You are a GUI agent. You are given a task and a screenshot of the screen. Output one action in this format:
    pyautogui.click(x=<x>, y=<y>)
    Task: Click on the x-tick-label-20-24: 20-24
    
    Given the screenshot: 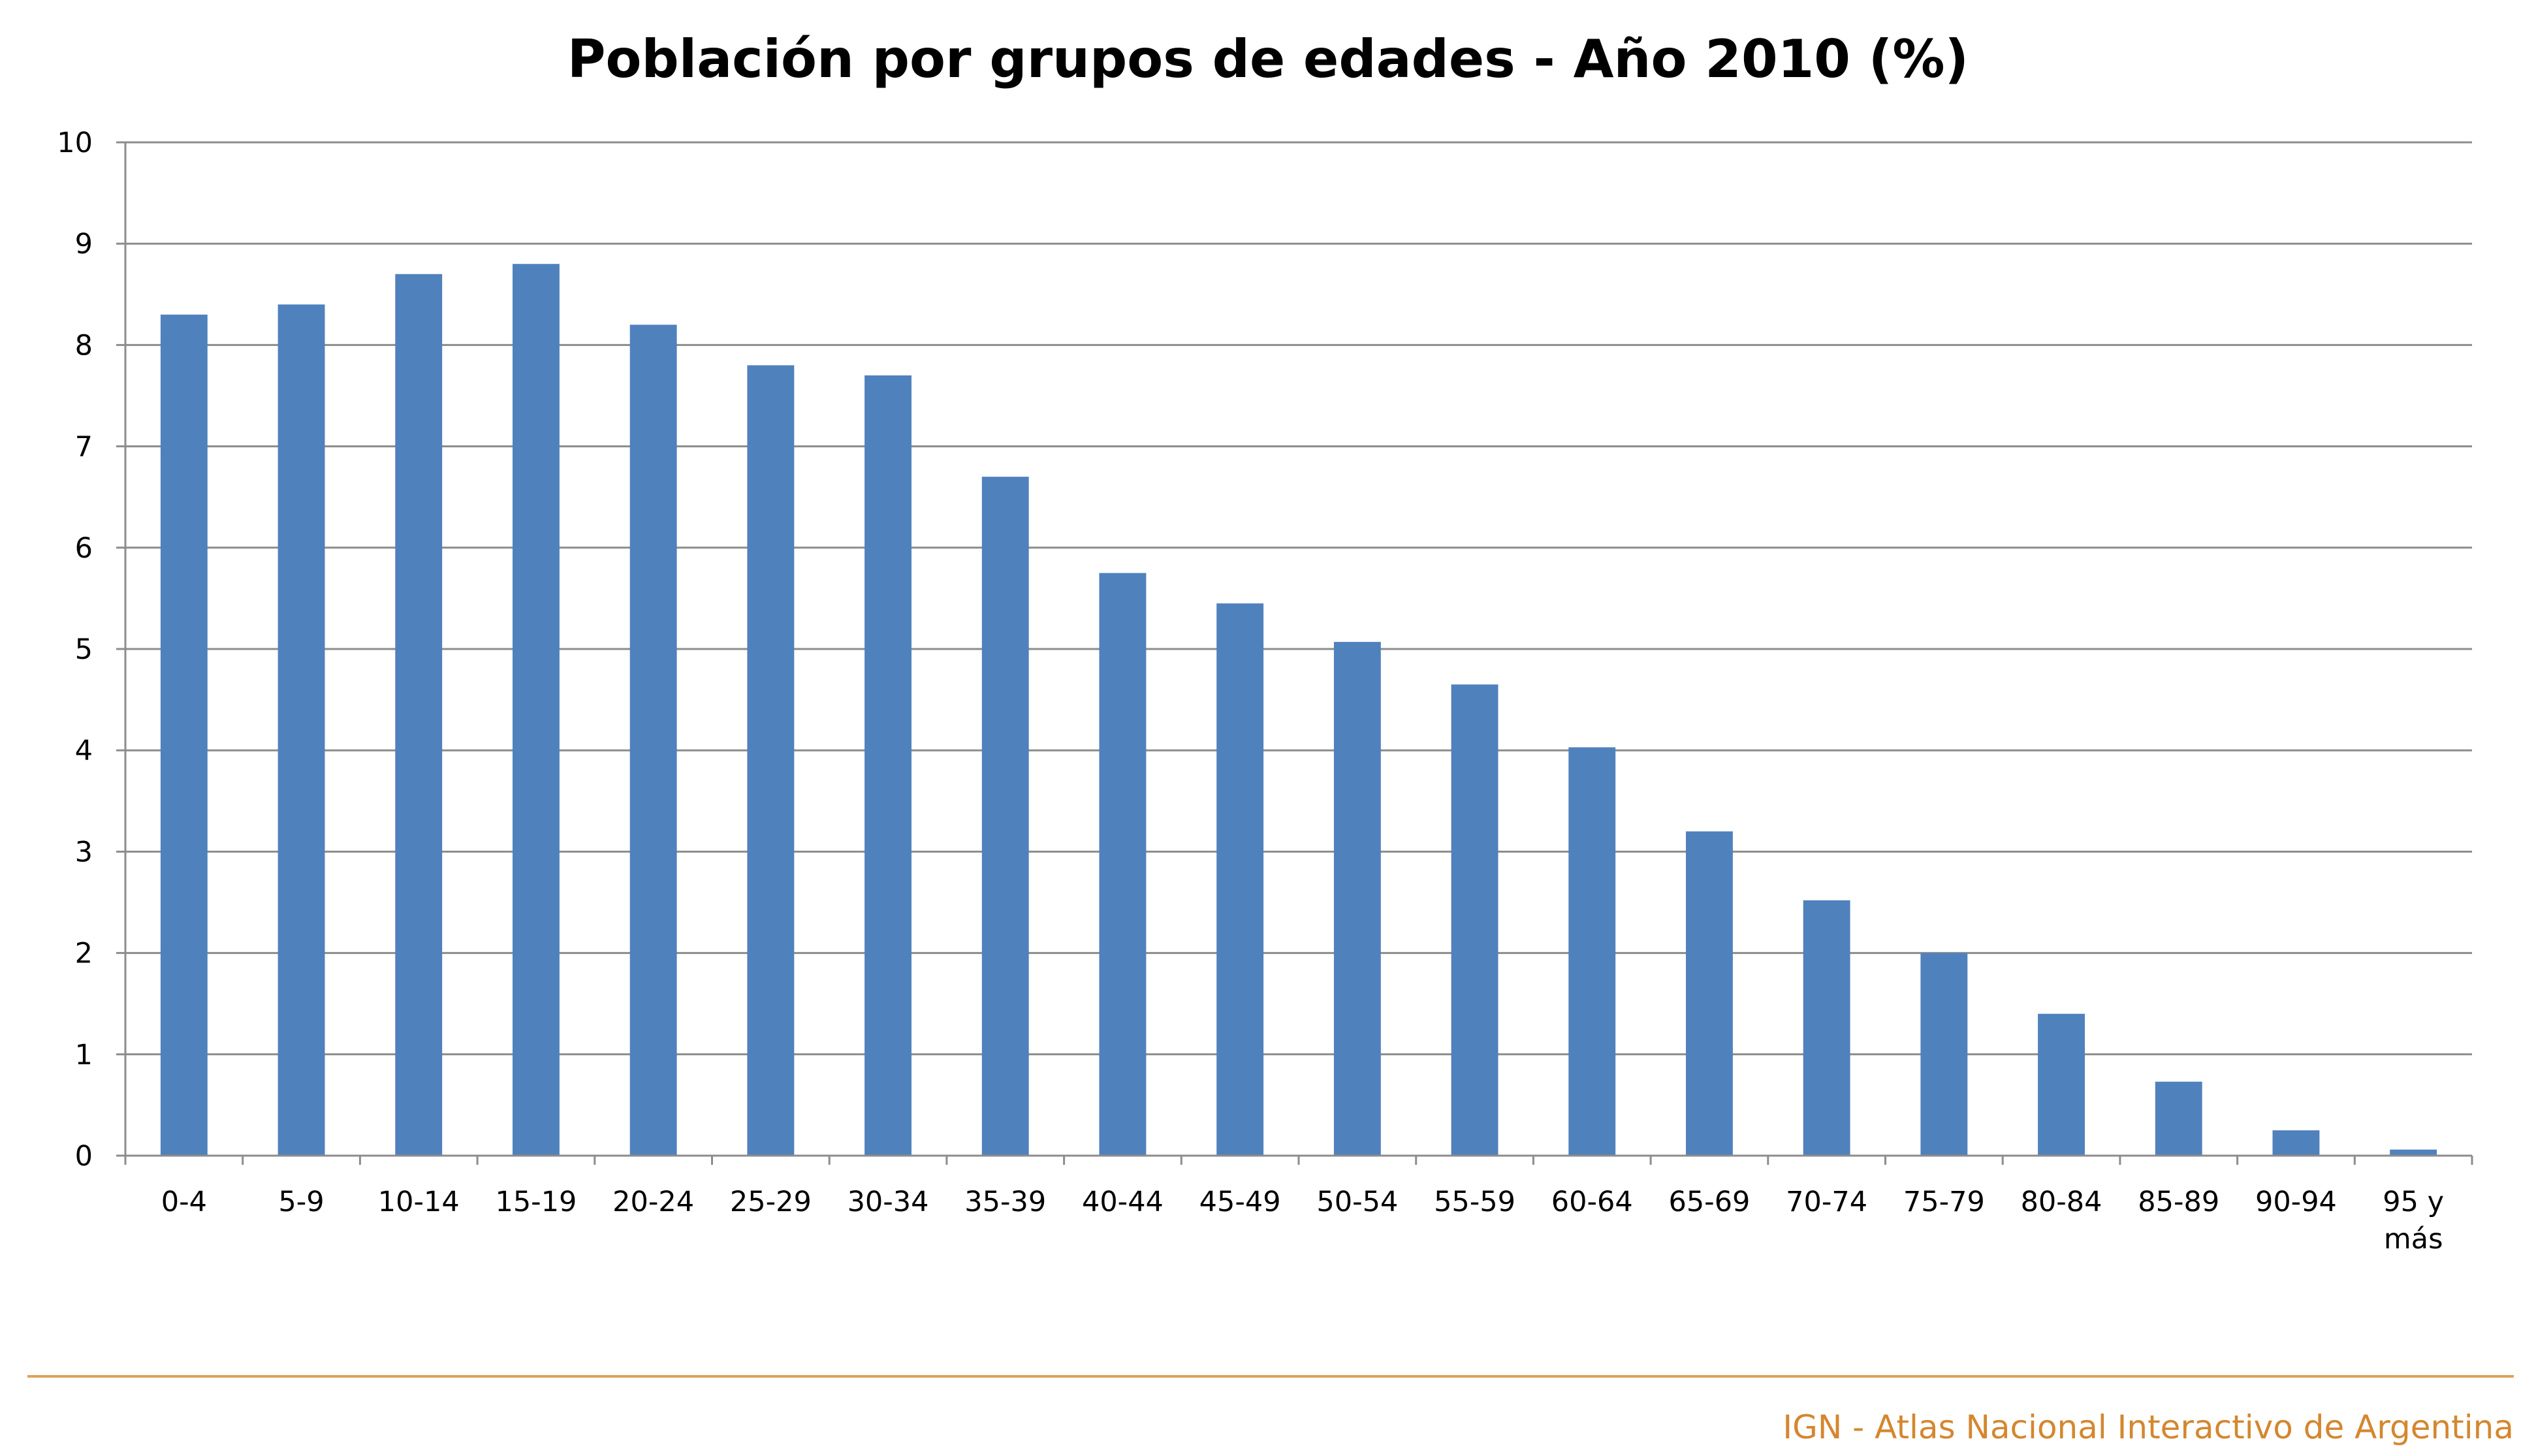 What is the action you would take?
    pyautogui.click(x=653, y=1202)
    